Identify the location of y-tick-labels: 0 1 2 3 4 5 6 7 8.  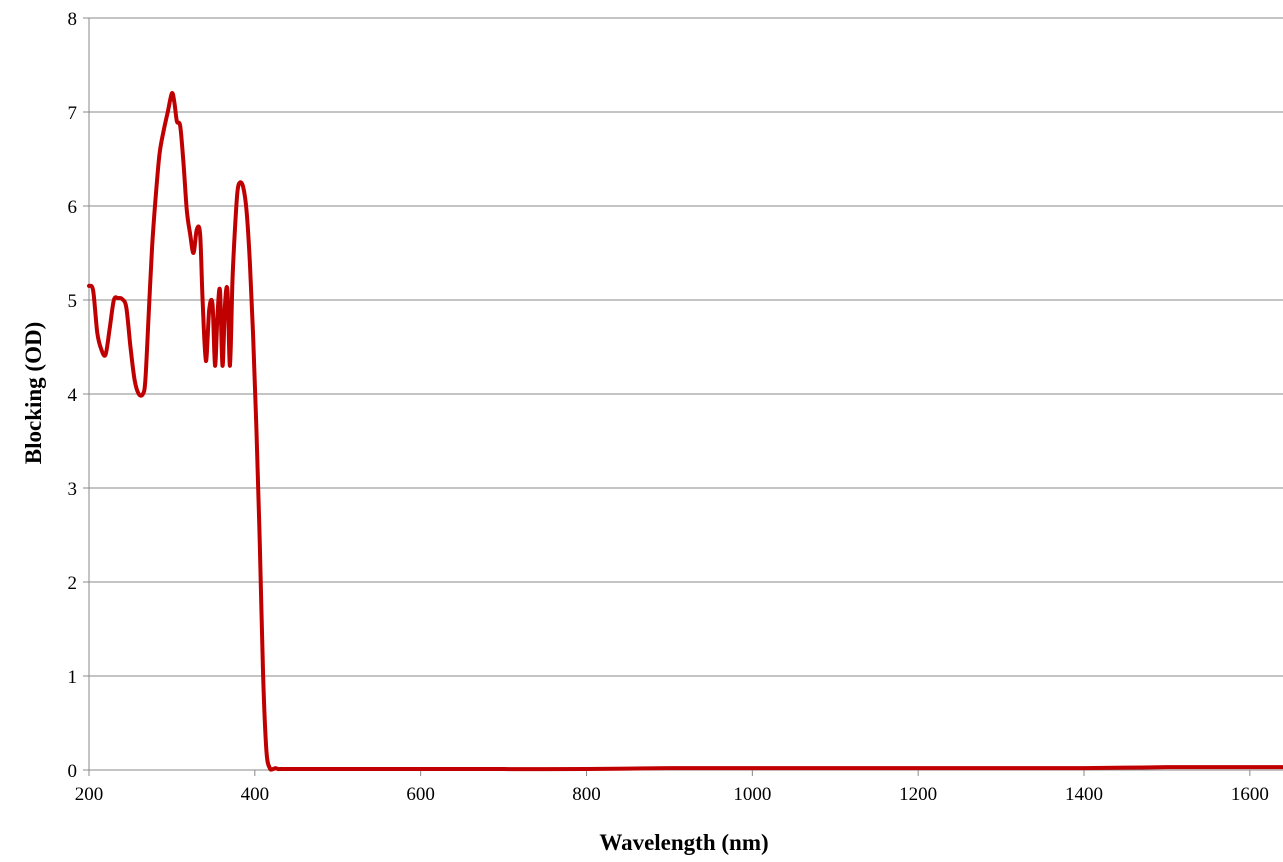
(73, 395).